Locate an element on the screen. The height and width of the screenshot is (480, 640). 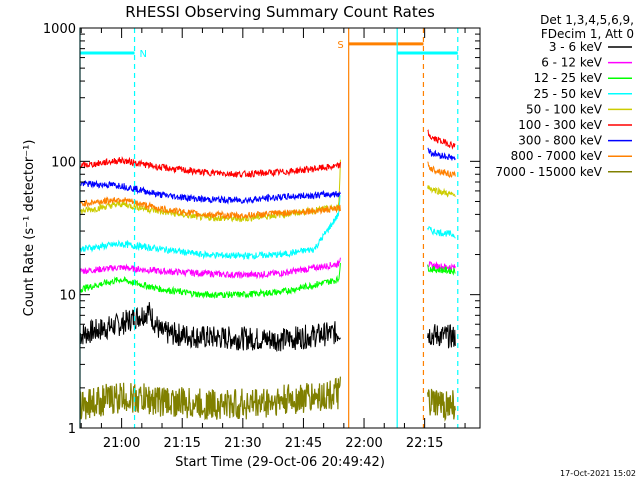
legend-entry-300-800-kev: 300 - 800 keV is located at coordinates (560, 141).